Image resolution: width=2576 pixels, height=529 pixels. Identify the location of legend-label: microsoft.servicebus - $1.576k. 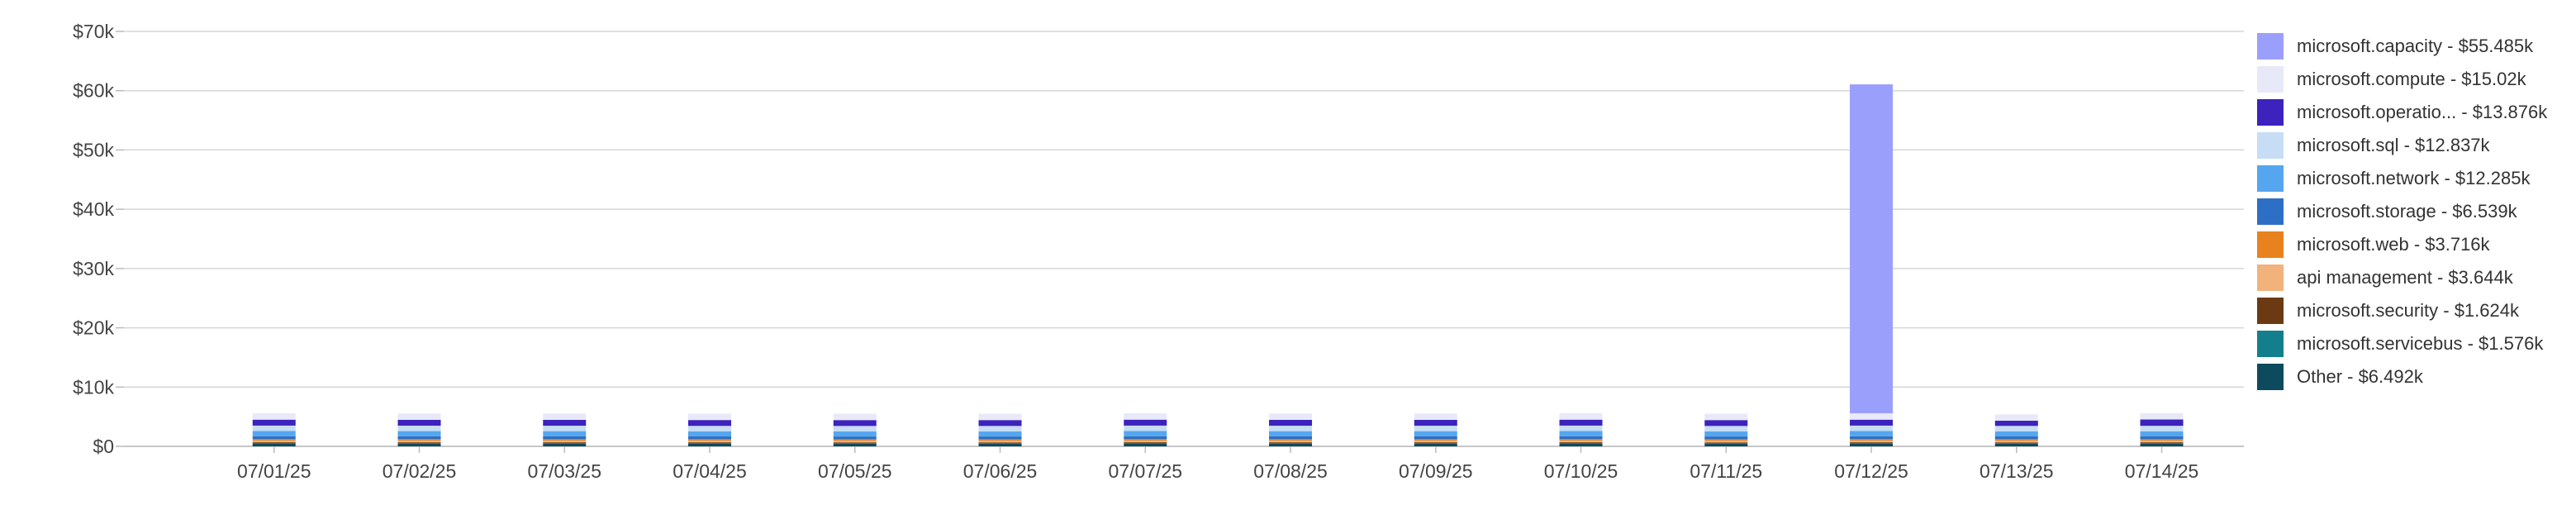
(2420, 343).